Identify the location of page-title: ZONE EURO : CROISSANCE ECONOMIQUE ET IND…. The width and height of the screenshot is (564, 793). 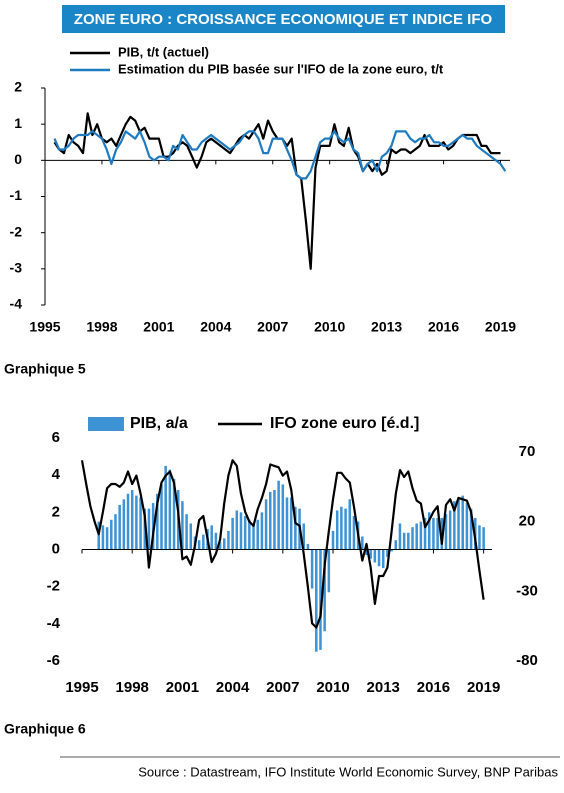
(283, 19).